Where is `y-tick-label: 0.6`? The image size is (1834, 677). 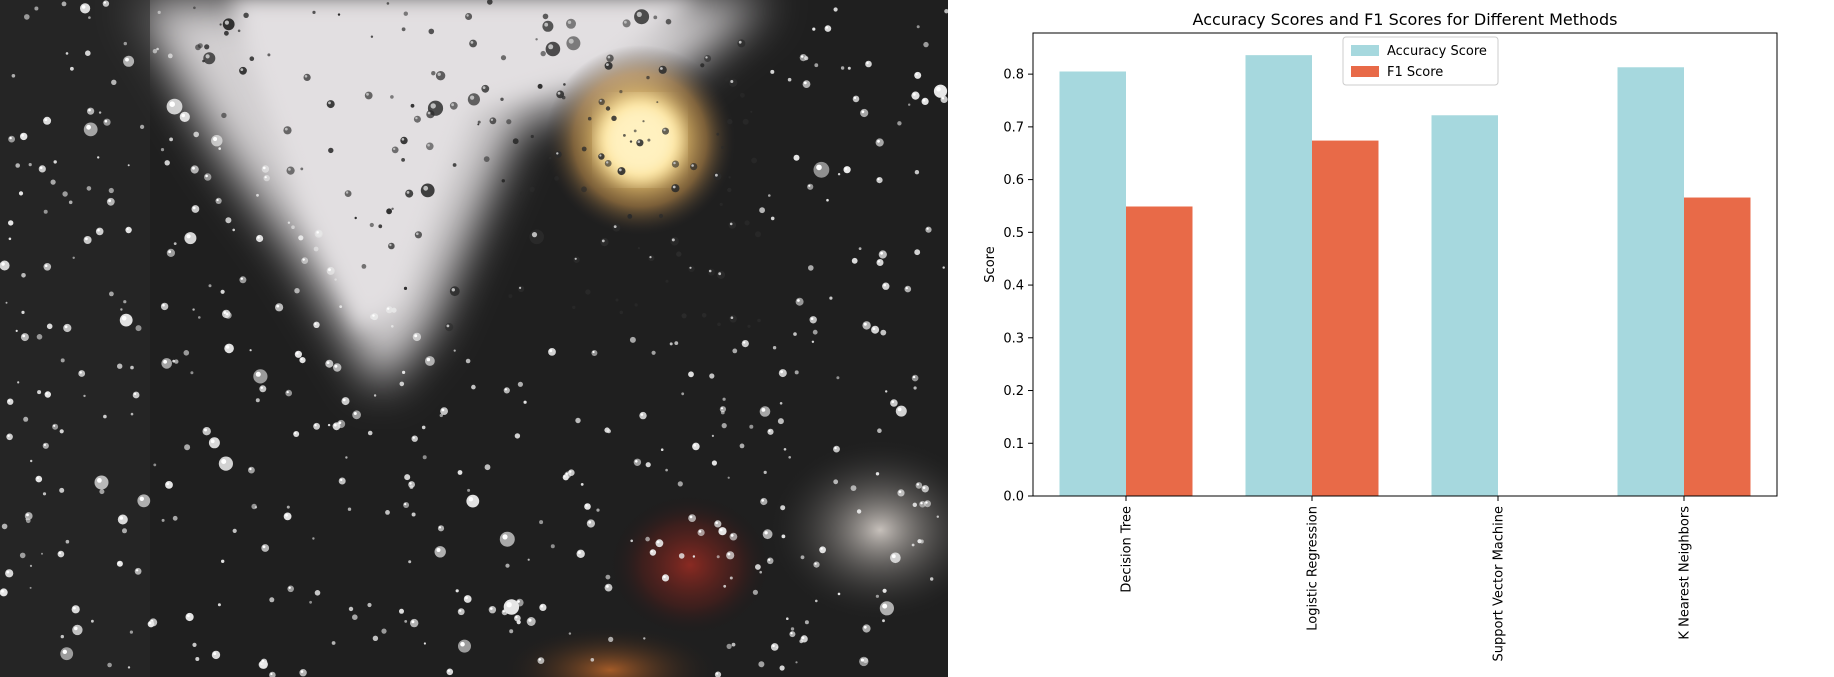 y-tick-label: 0.6 is located at coordinates (1013, 180).